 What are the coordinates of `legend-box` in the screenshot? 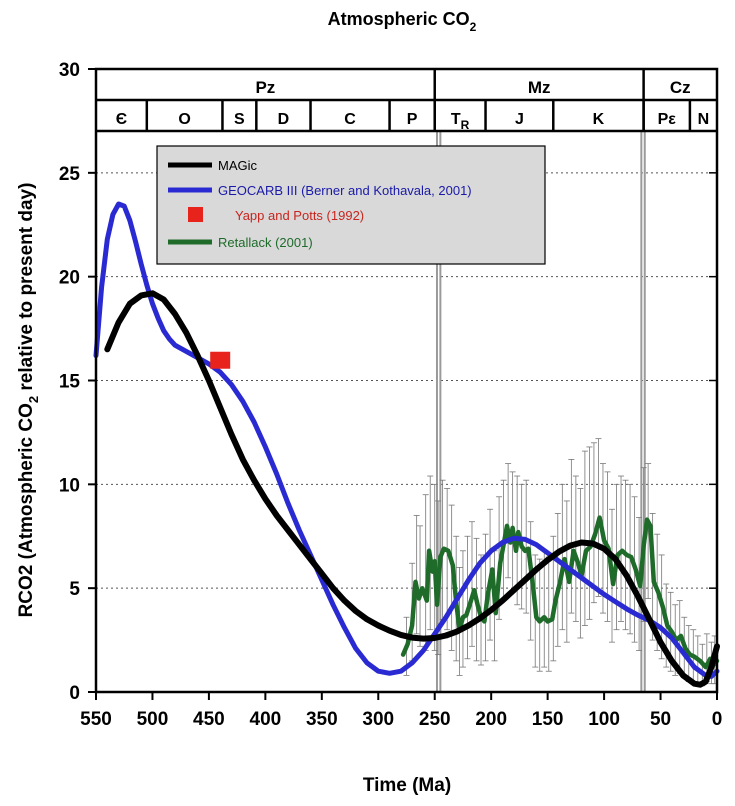 It's located at (351, 205).